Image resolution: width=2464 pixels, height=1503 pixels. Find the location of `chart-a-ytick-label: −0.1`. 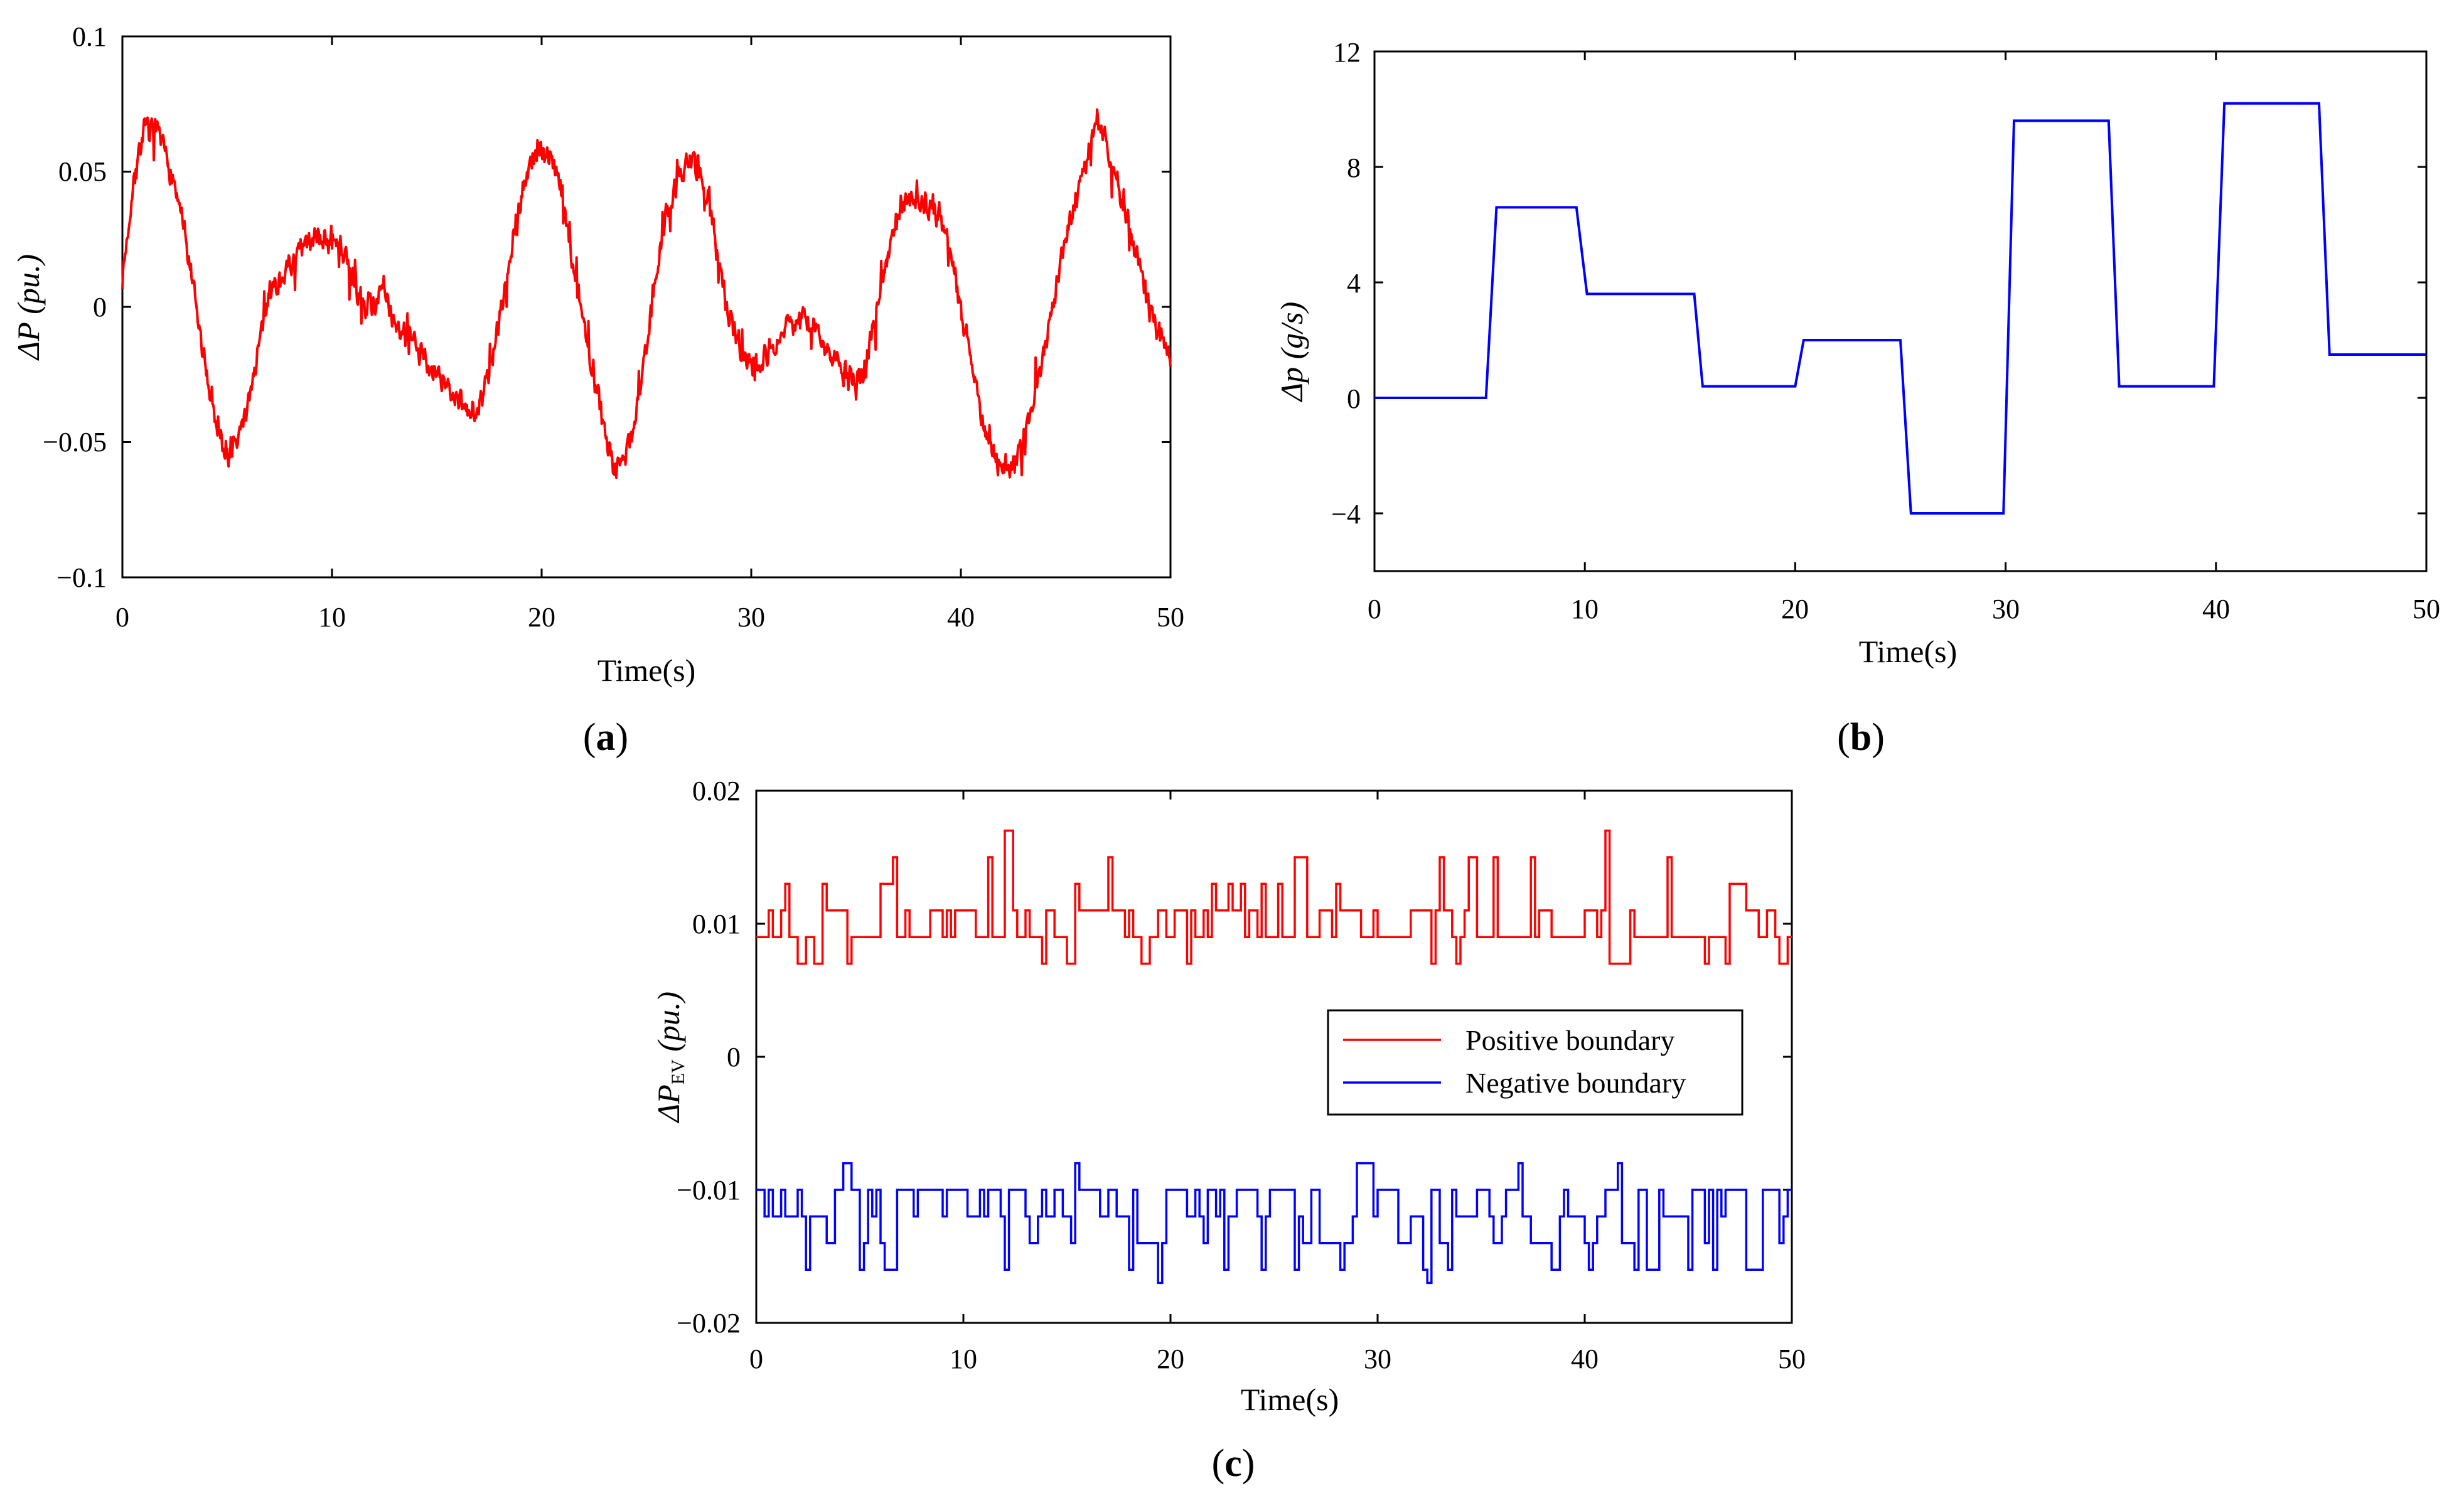

chart-a-ytick-label: −0.1 is located at coordinates (81, 577).